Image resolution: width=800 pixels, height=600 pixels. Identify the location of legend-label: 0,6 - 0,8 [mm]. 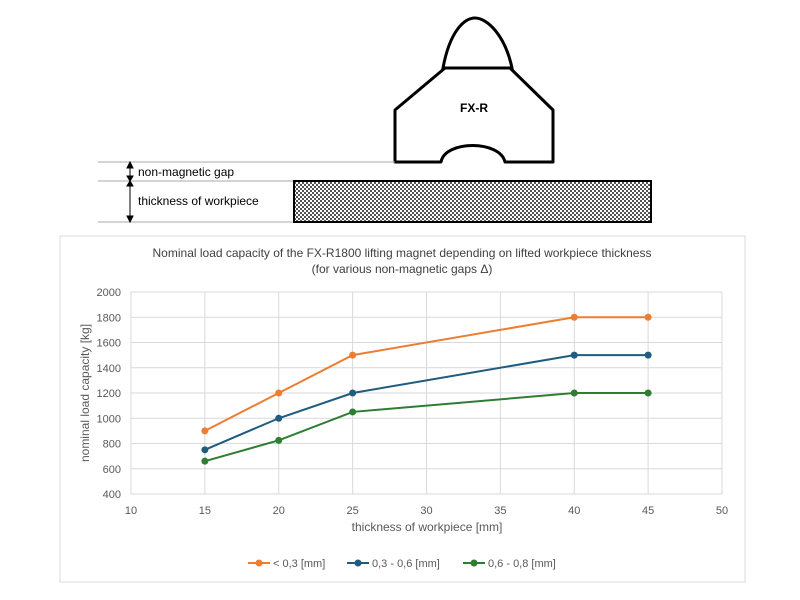
(522, 564).